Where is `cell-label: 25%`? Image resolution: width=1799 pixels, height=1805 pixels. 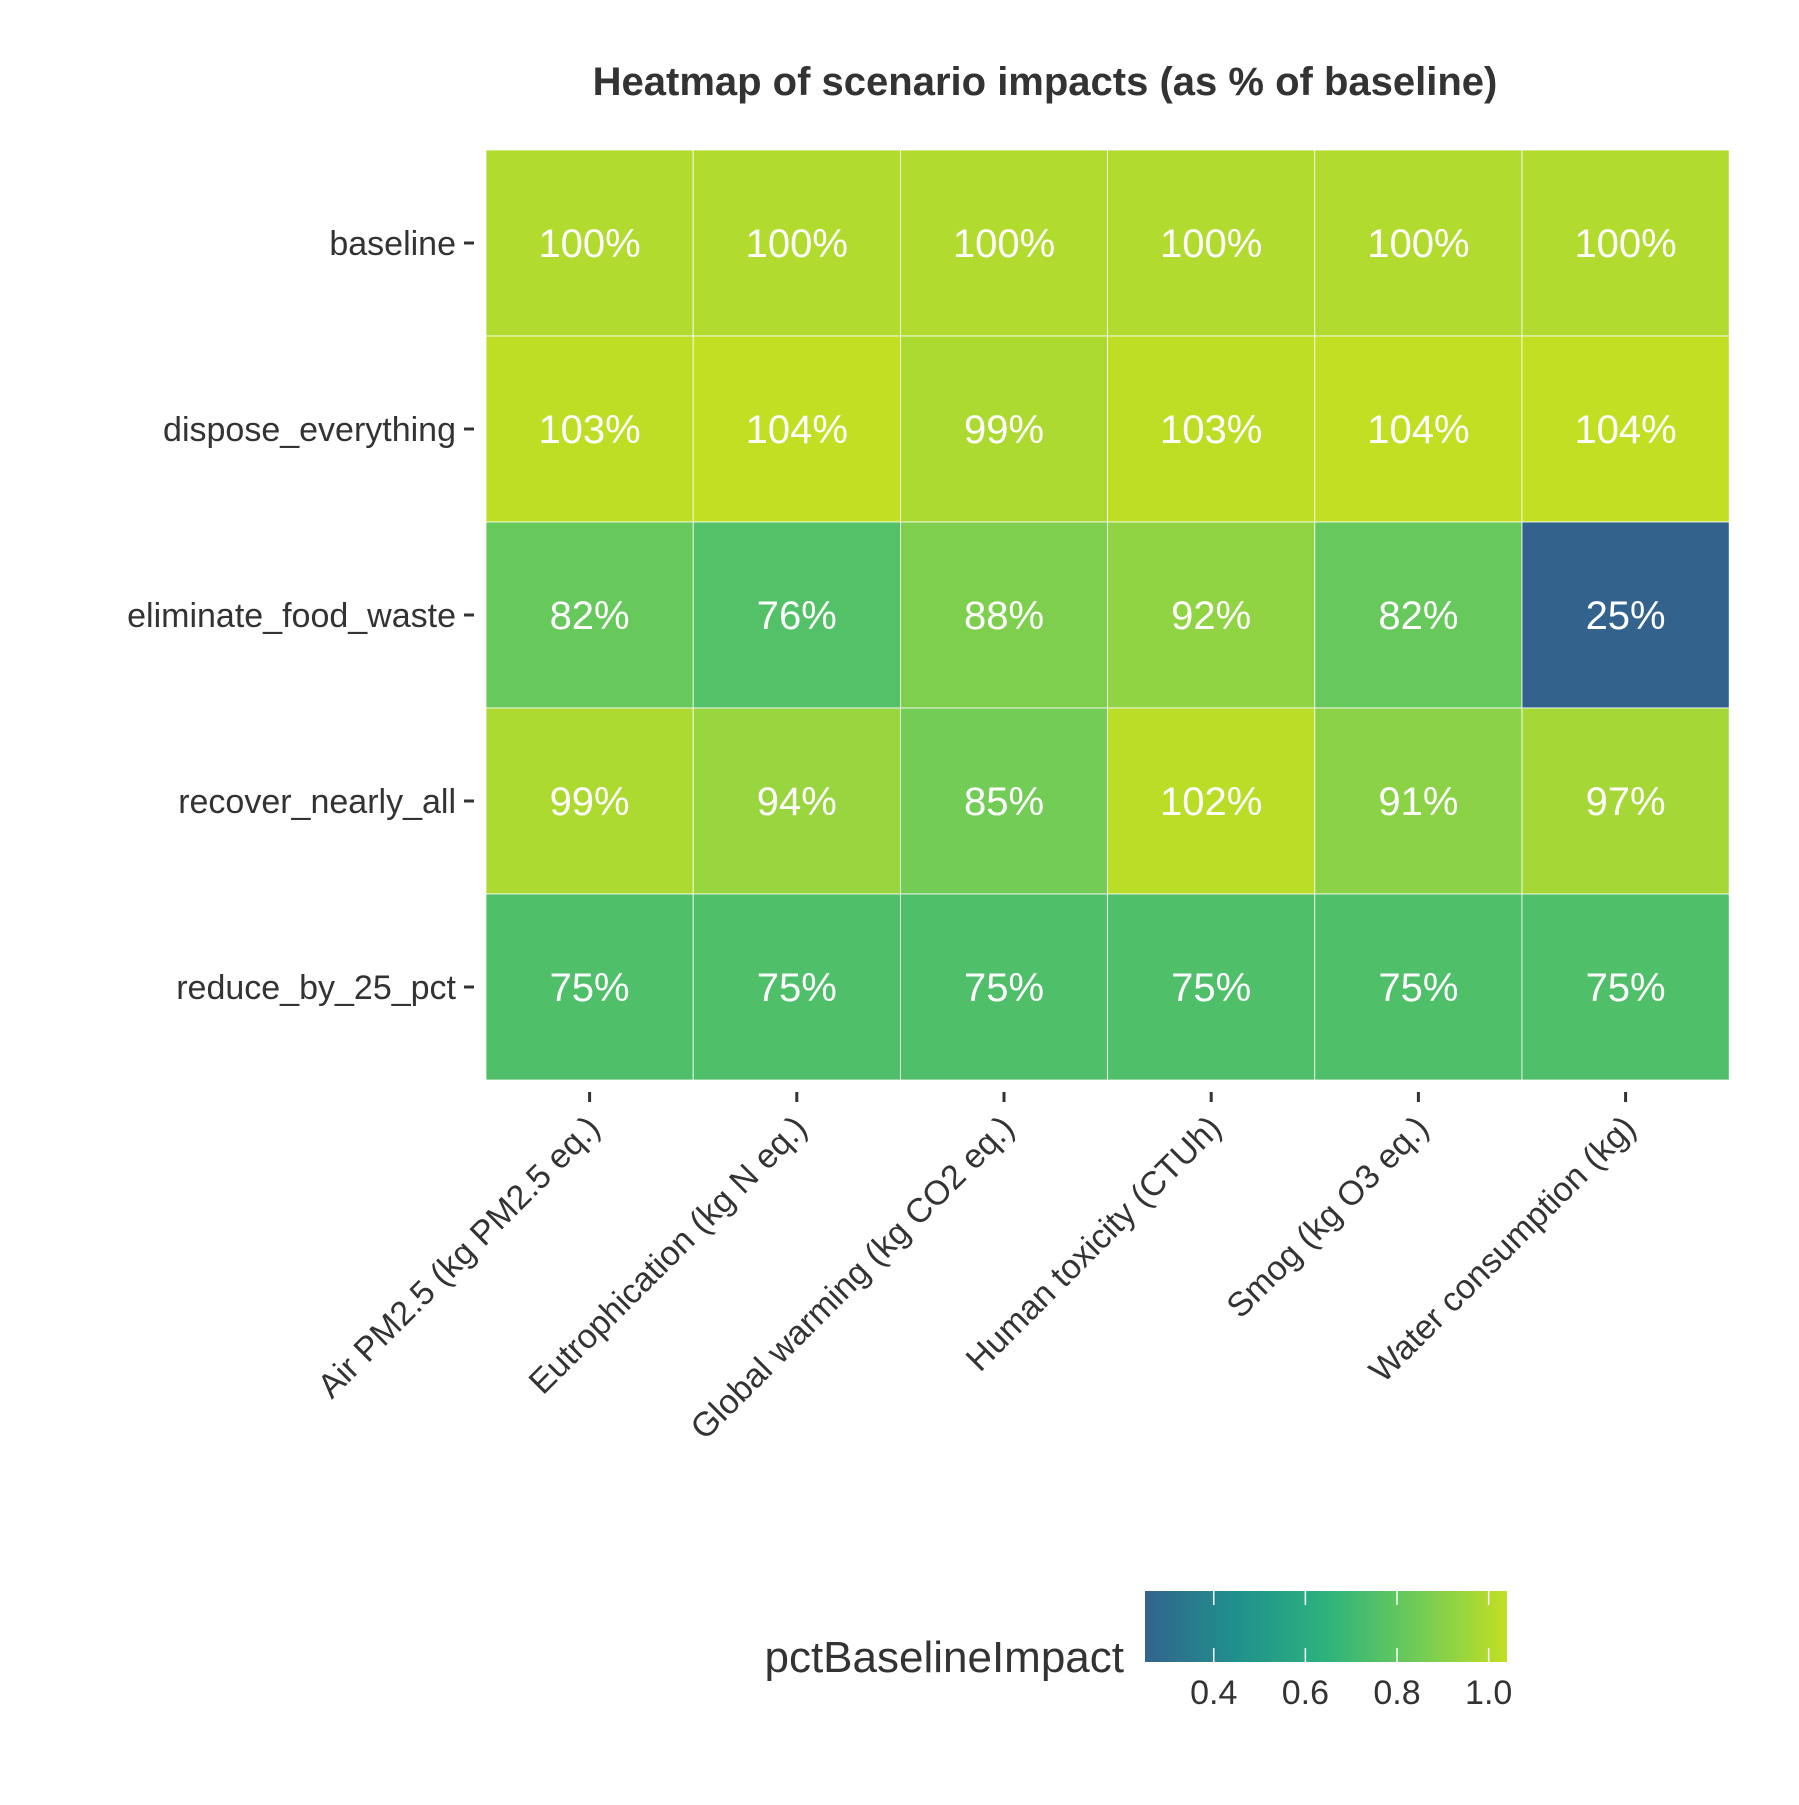
cell-label: 25% is located at coordinates (1626, 616).